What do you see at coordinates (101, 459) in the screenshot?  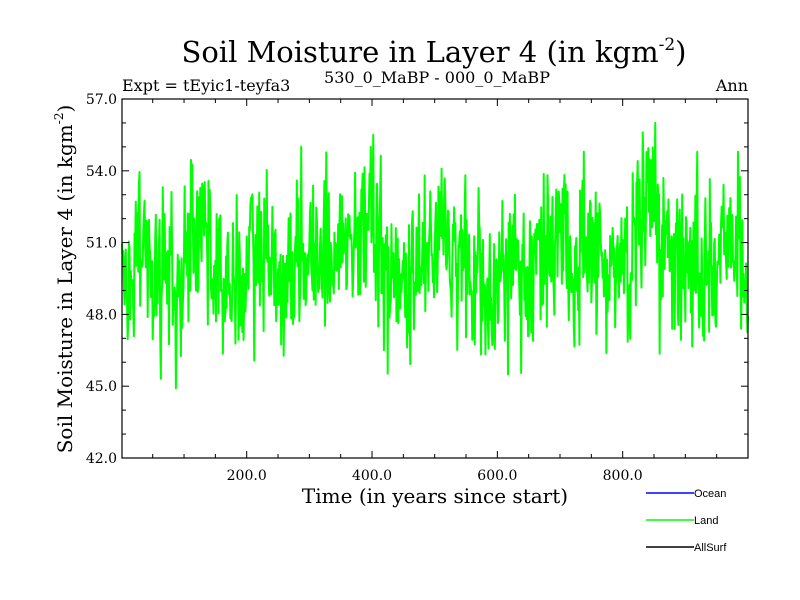 I see `y-tick-label: 42.0` at bounding box center [101, 459].